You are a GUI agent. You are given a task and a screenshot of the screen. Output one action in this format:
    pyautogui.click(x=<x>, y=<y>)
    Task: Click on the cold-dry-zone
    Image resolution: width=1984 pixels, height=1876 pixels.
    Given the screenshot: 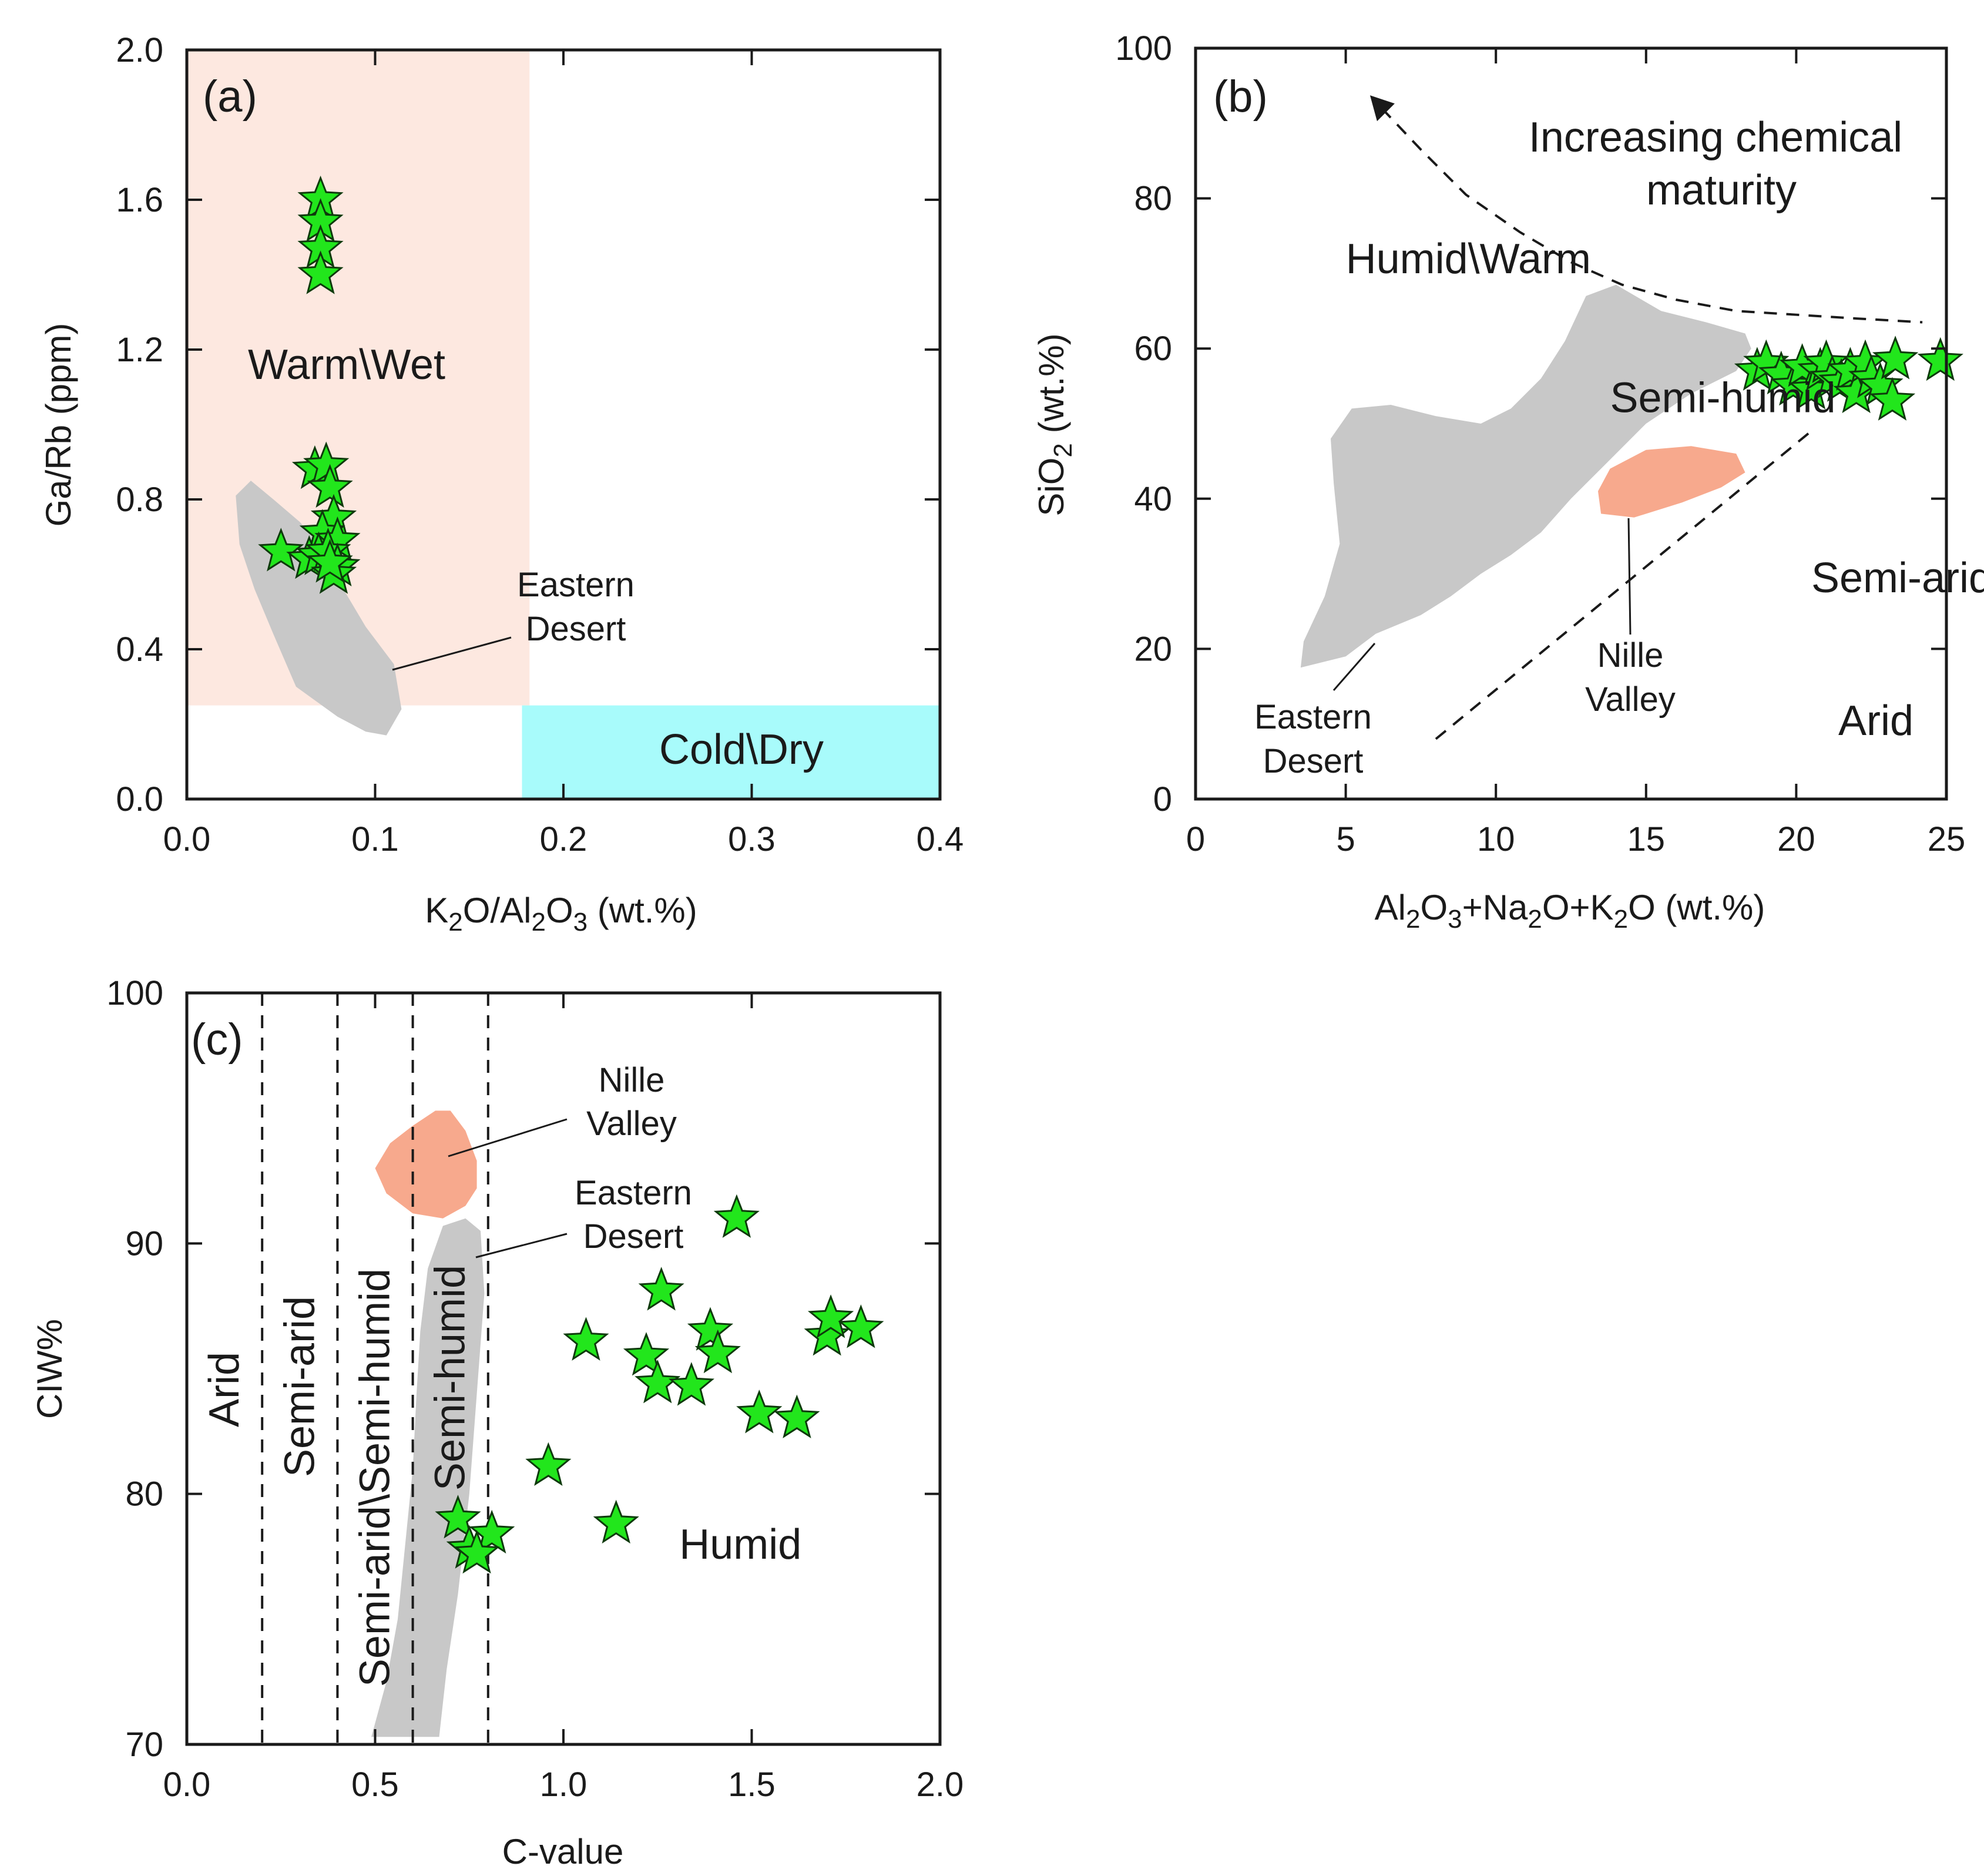 What is the action you would take?
    pyautogui.click(x=731, y=752)
    